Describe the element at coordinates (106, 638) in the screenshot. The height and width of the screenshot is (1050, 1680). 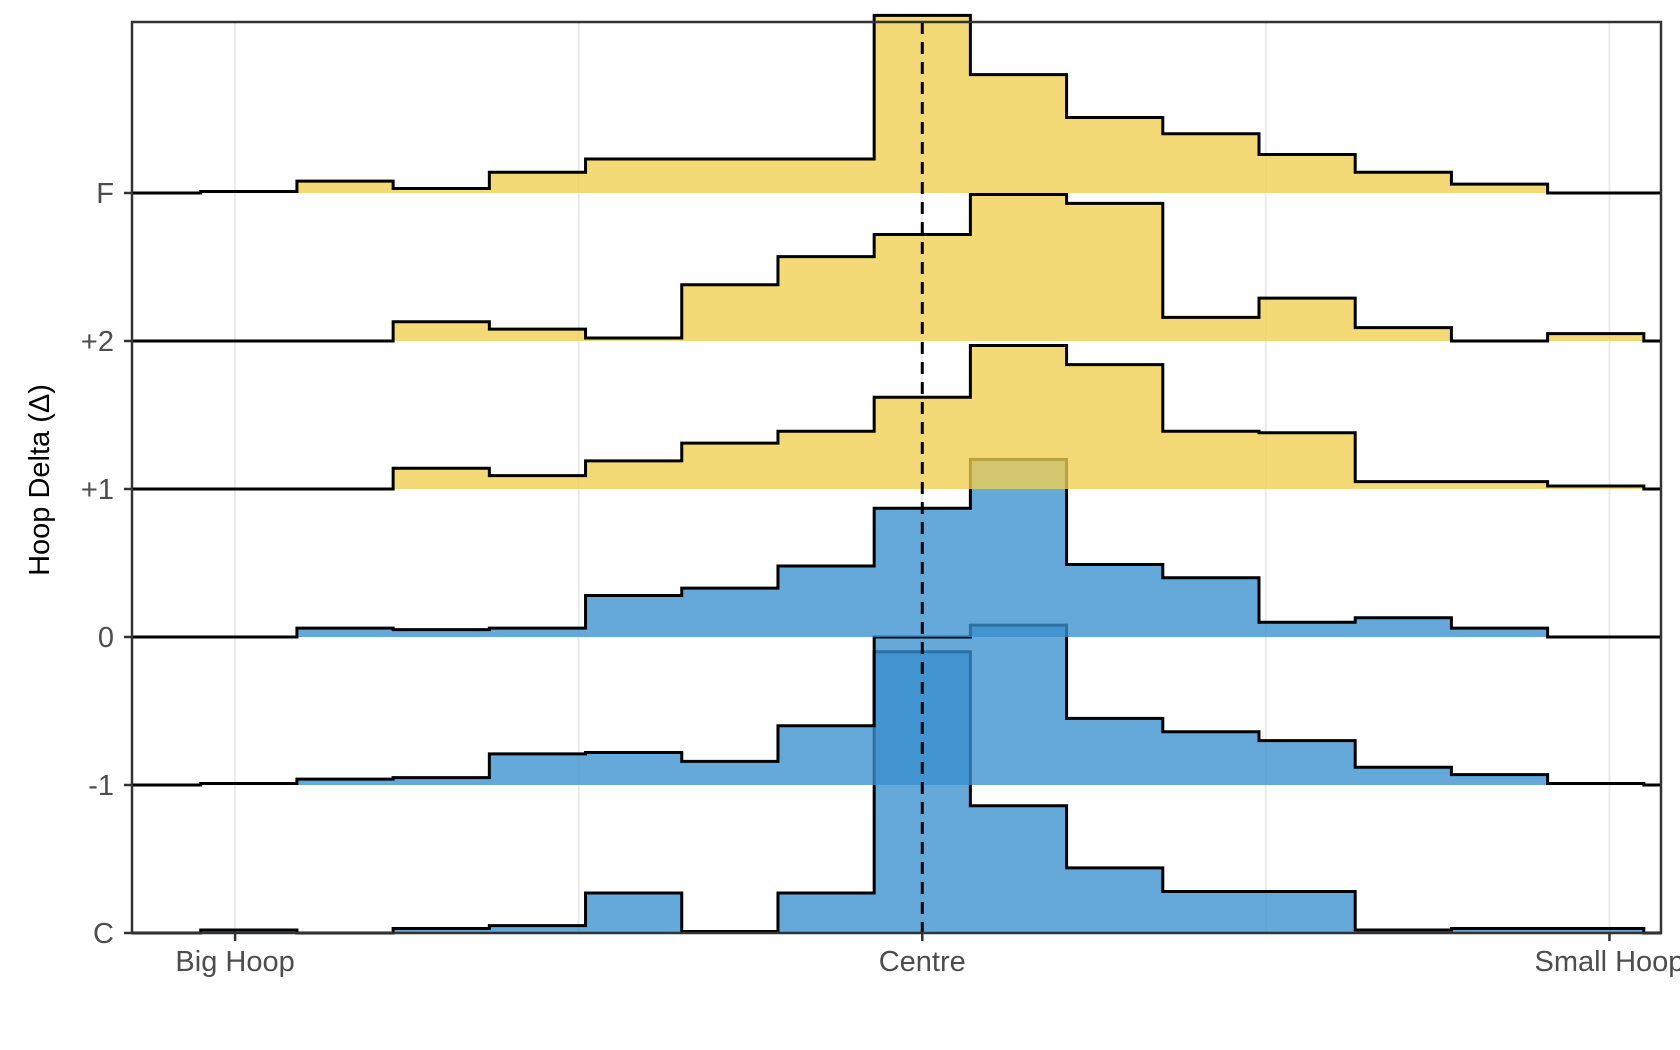
I see `y-tick-label: 0` at that location.